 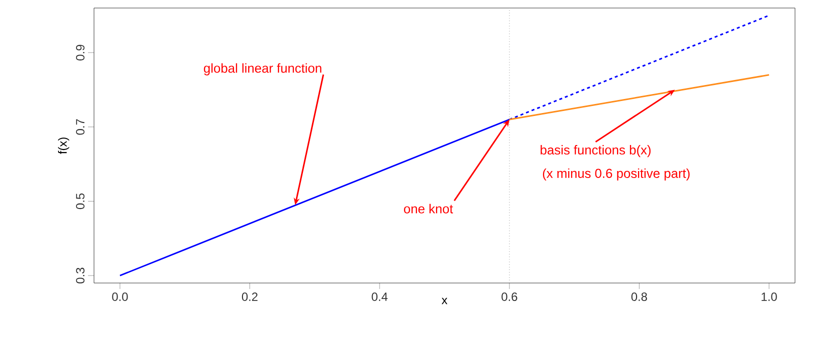 I want to click on annotation: (x minus 0.6 positive part), so click(x=616, y=174).